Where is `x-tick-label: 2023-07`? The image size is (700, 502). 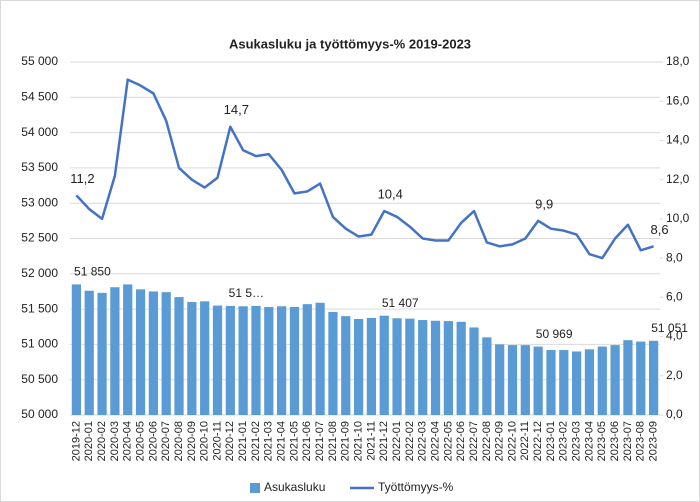
x-tick-label: 2023-07 is located at coordinates (628, 441).